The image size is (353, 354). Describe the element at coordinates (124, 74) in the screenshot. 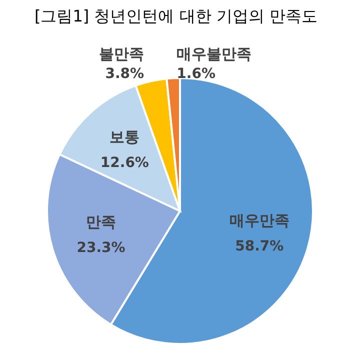

I see `data-label: 3.8%` at that location.